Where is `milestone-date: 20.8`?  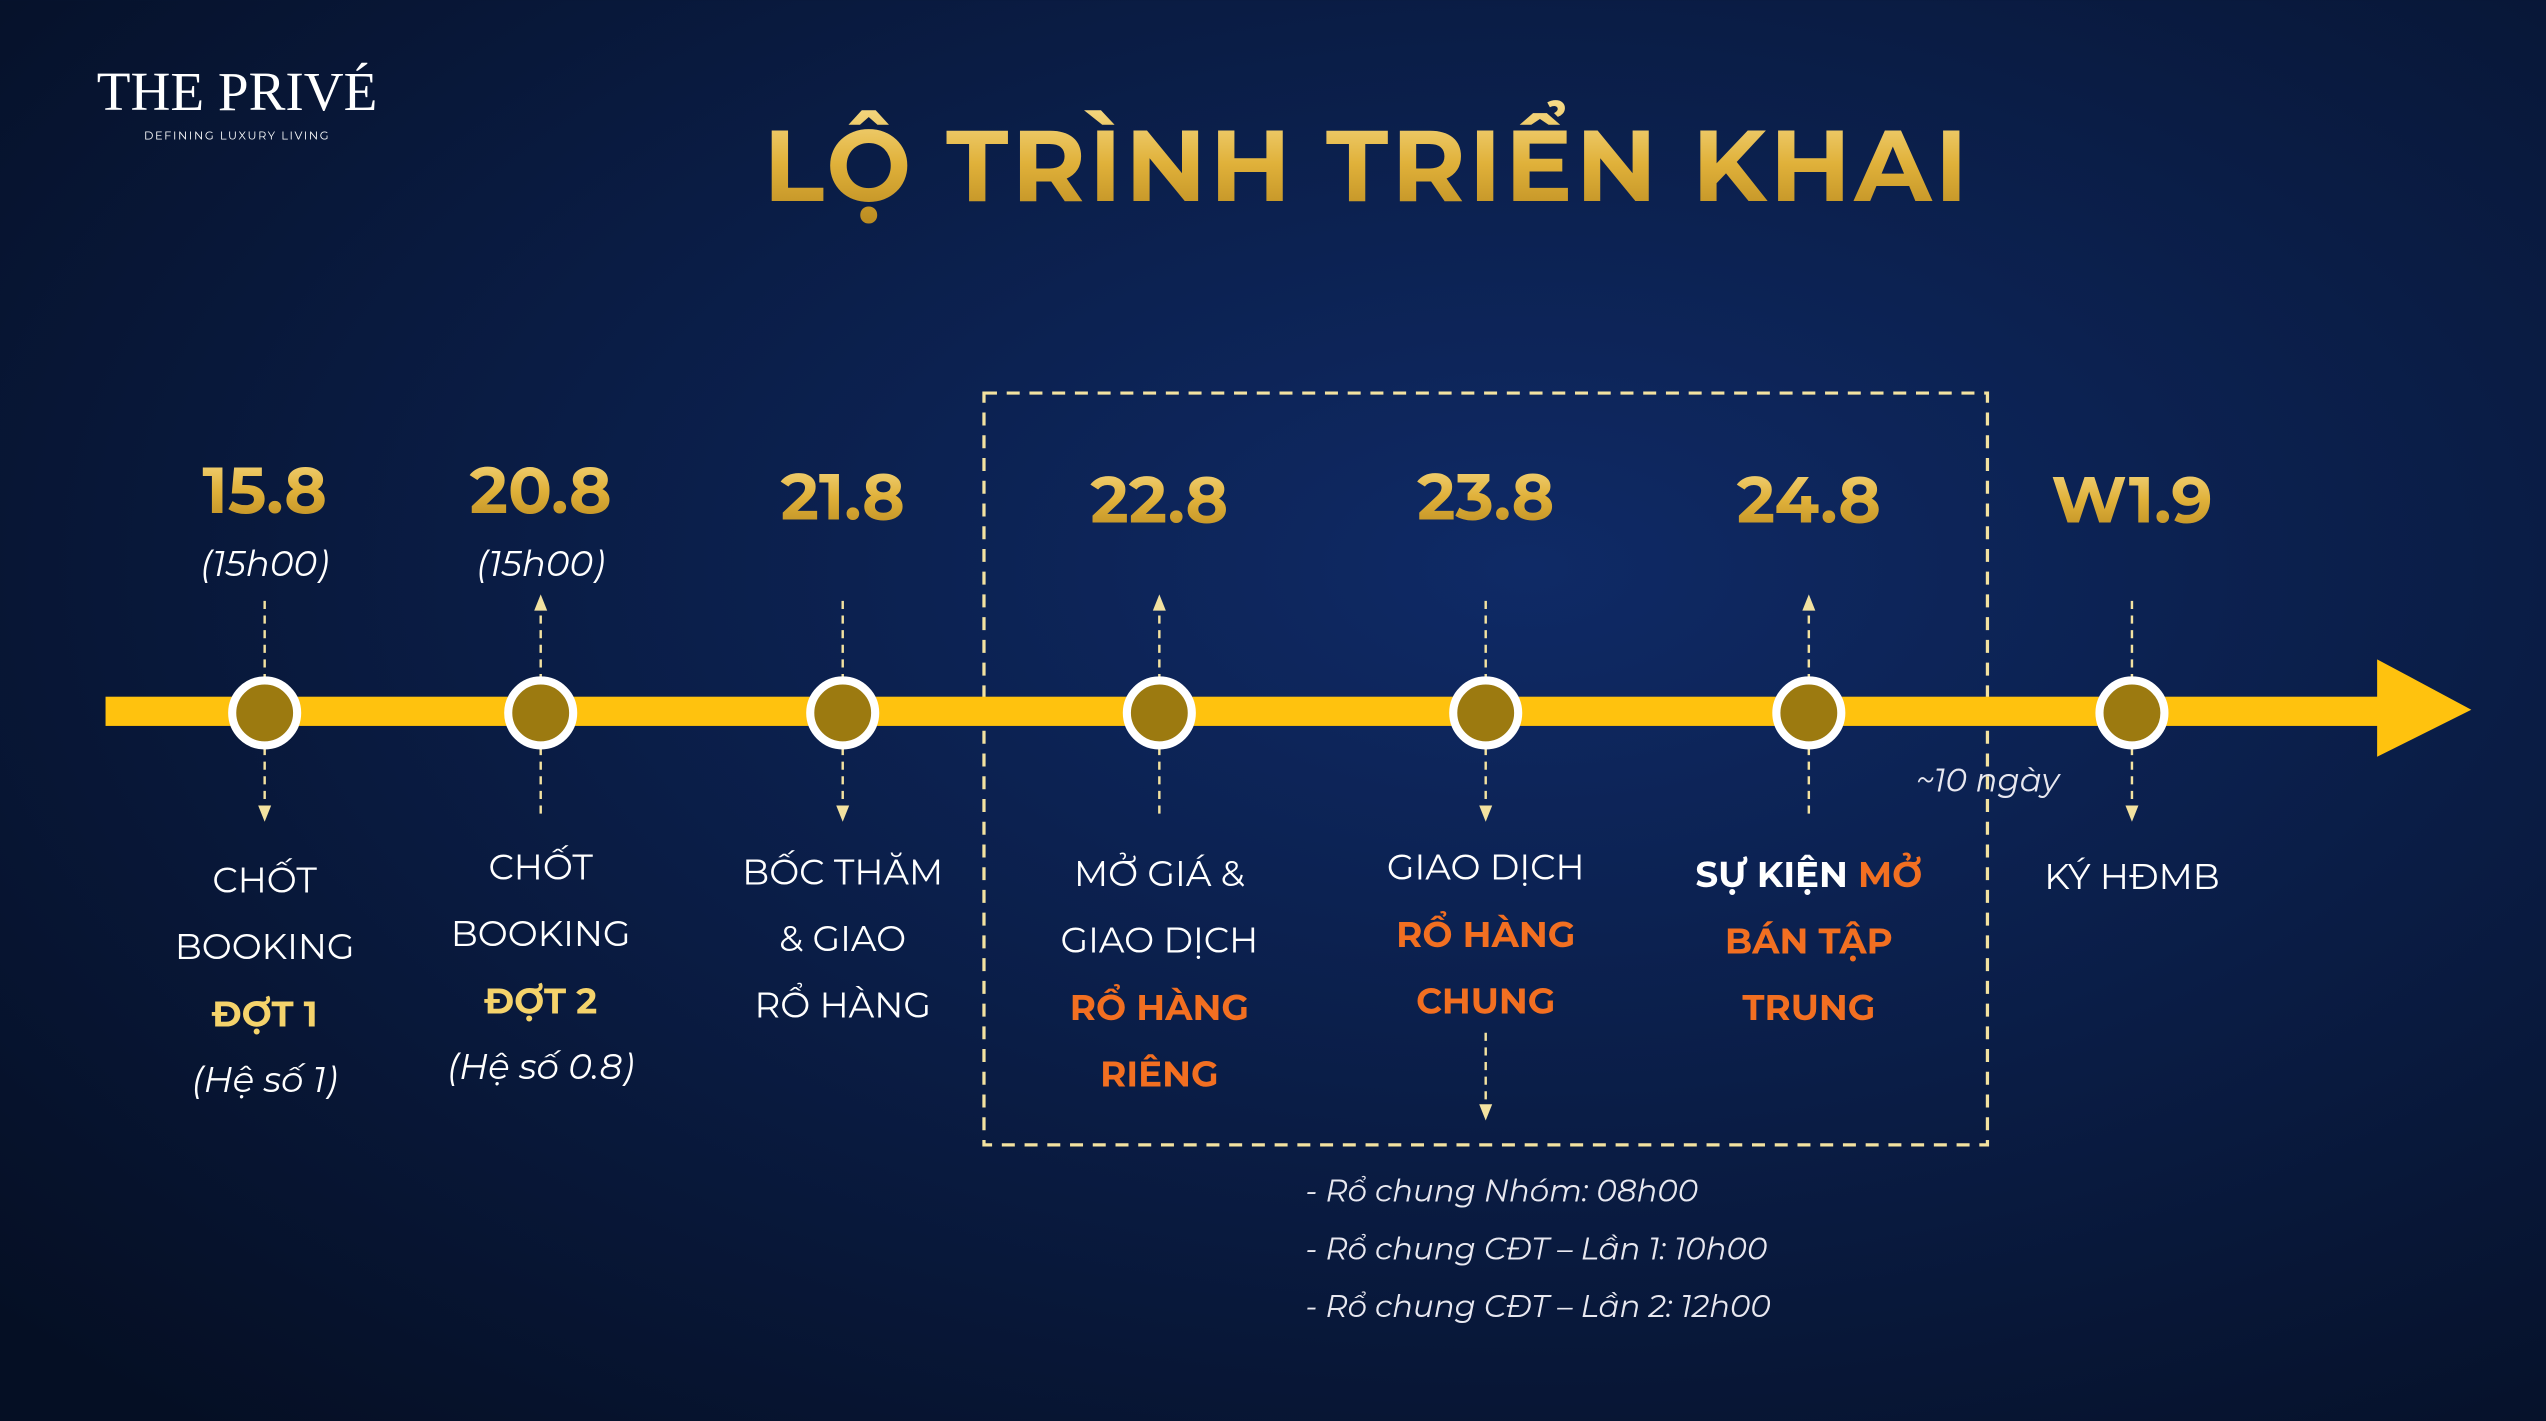
milestone-date: 20.8 is located at coordinates (541, 490).